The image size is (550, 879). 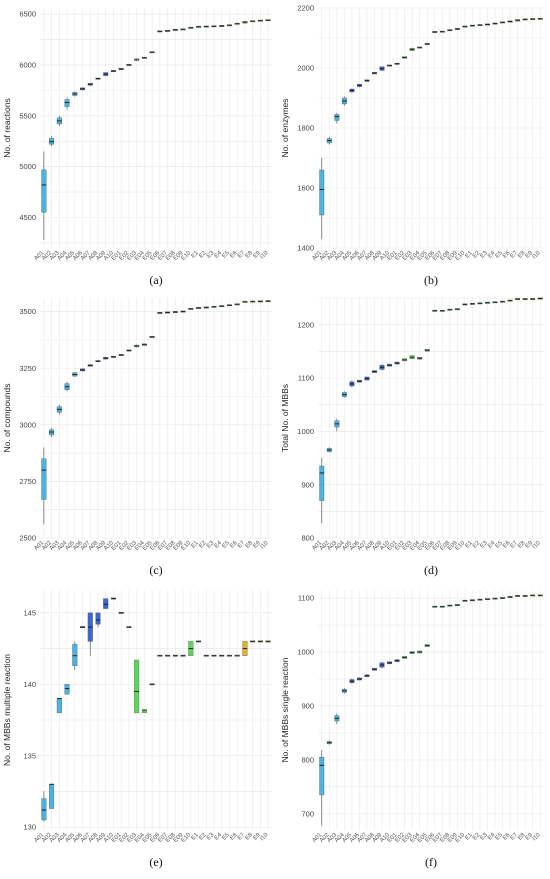 What do you see at coordinates (431, 862) in the screenshot?
I see `panel-label: (f)` at bounding box center [431, 862].